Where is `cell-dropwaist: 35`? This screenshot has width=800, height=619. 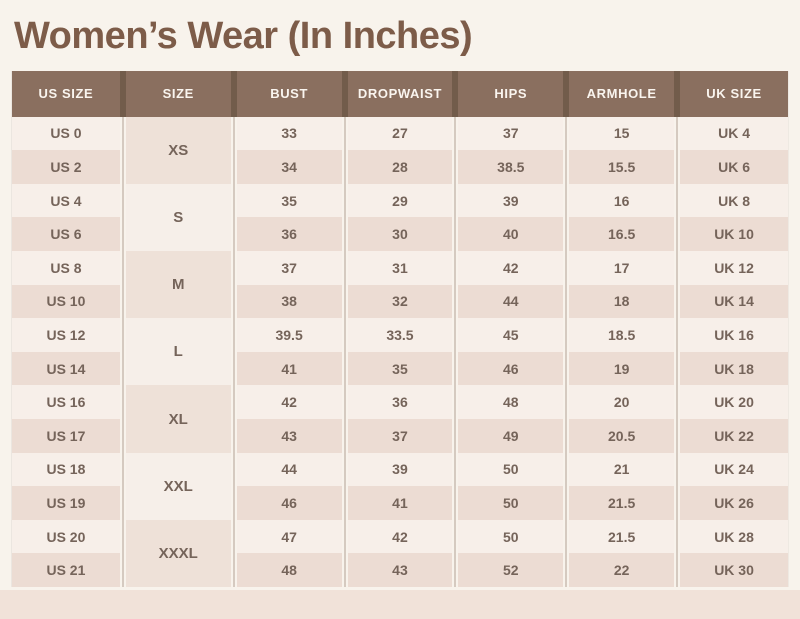
cell-dropwaist: 35 is located at coordinates (398, 368).